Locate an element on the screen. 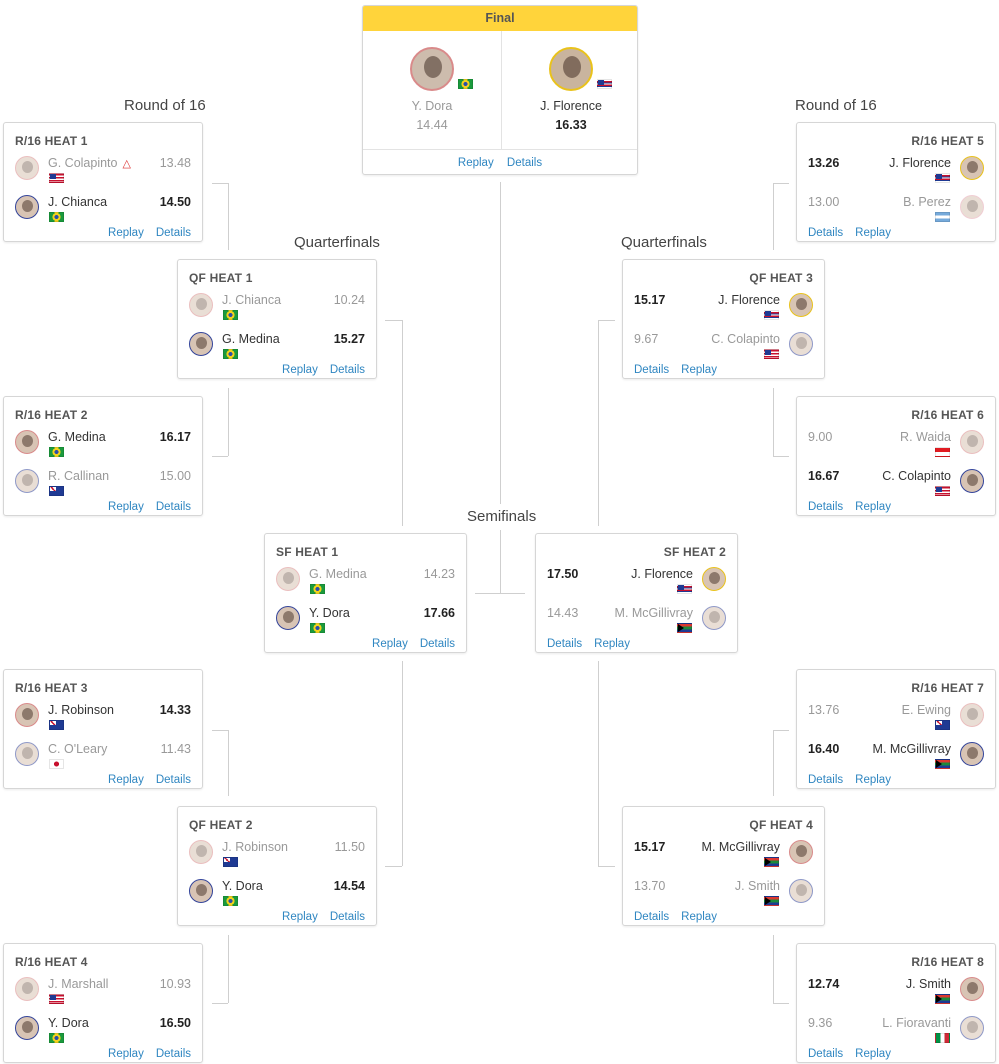 This screenshot has height=1064, width=999. surfer-score: 13.76 is located at coordinates (824, 710).